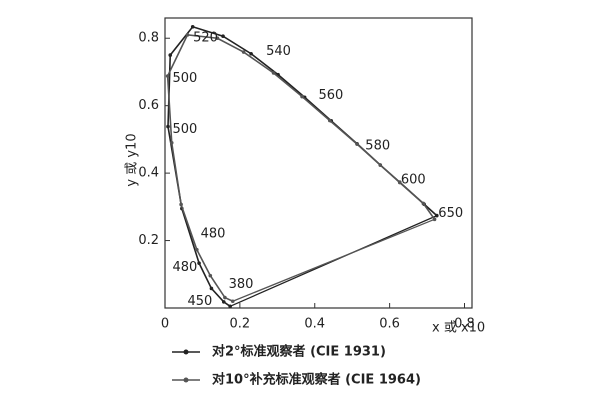  I want to click on x-tick-label: 0, so click(165, 324).